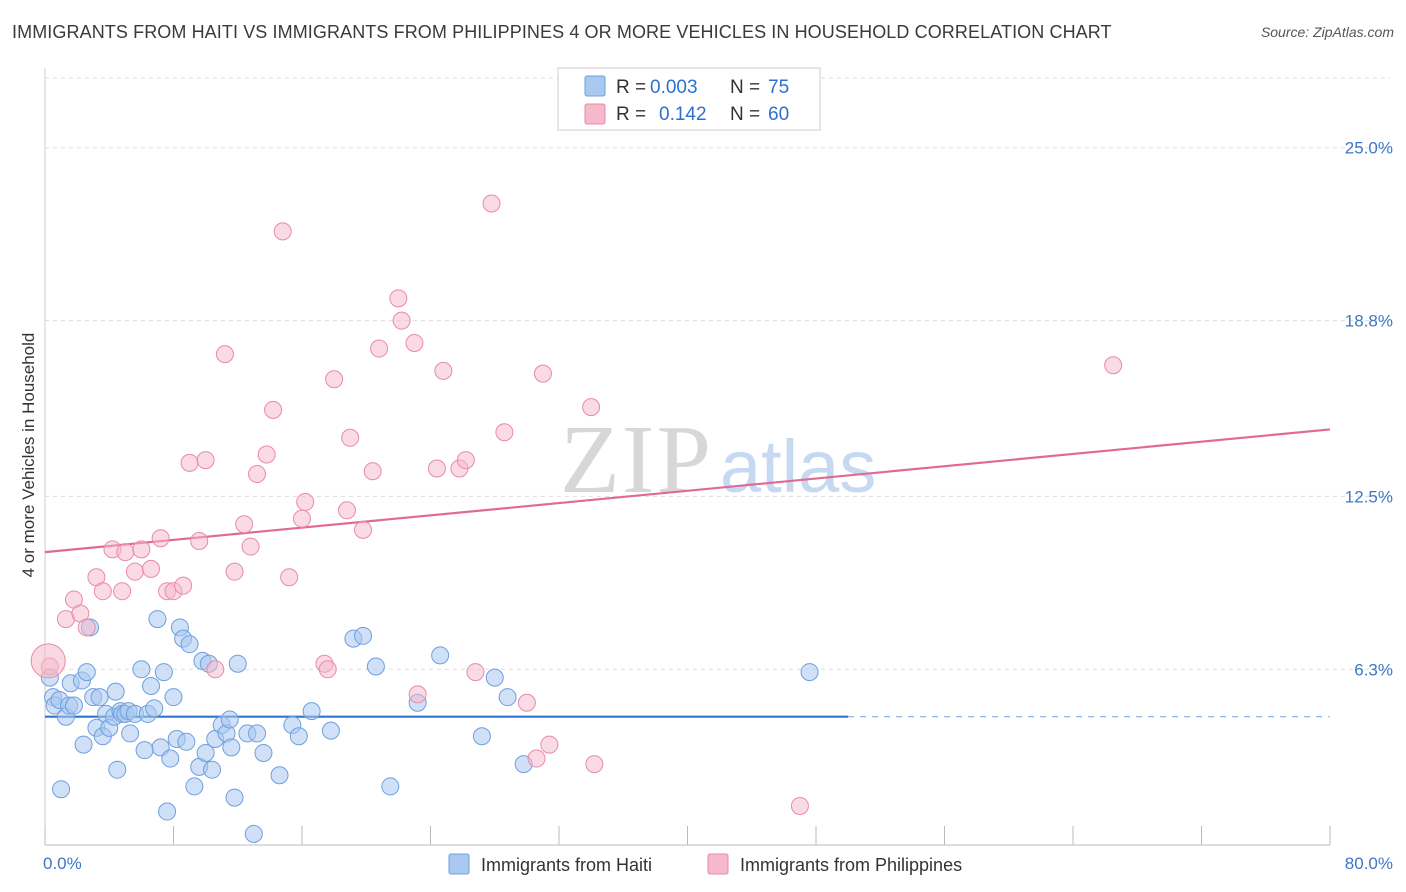 The width and height of the screenshot is (1406, 892). What do you see at coordinates (28, 455) in the screenshot?
I see `y-axis-label: 4 or more Vehicles in Household` at bounding box center [28, 455].